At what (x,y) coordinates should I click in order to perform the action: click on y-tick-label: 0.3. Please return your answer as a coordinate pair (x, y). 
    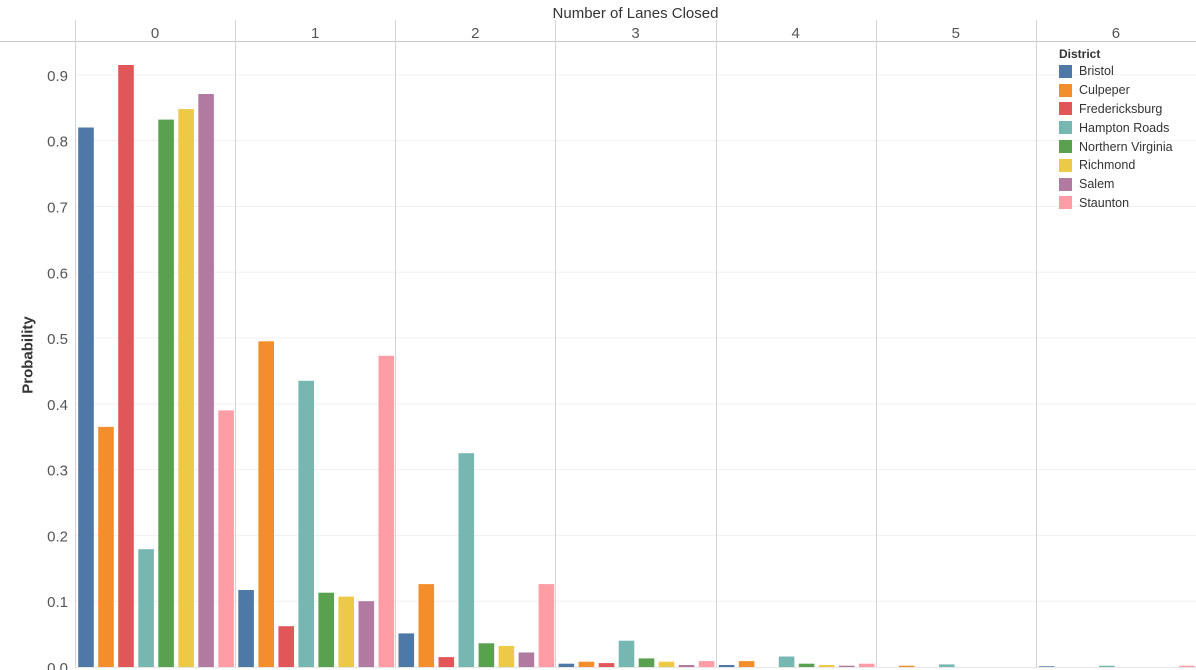
    Looking at the image, I should click on (57, 471).